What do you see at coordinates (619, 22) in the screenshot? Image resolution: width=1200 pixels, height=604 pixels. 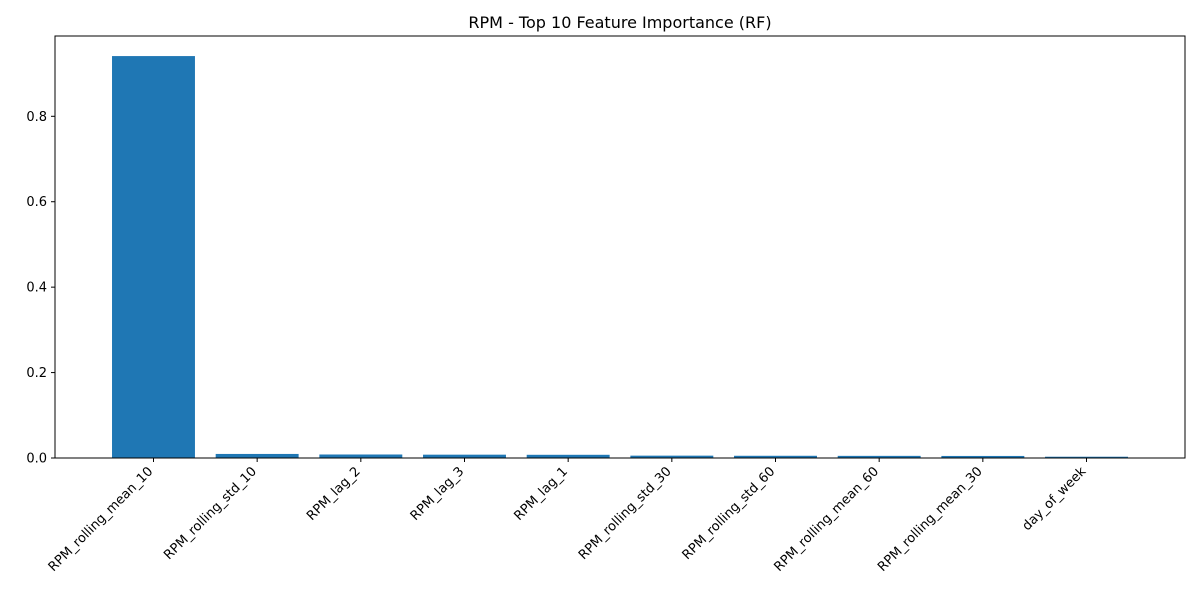 I see `chart-title: RPM - Top 10 Feature Importance (RF)` at bounding box center [619, 22].